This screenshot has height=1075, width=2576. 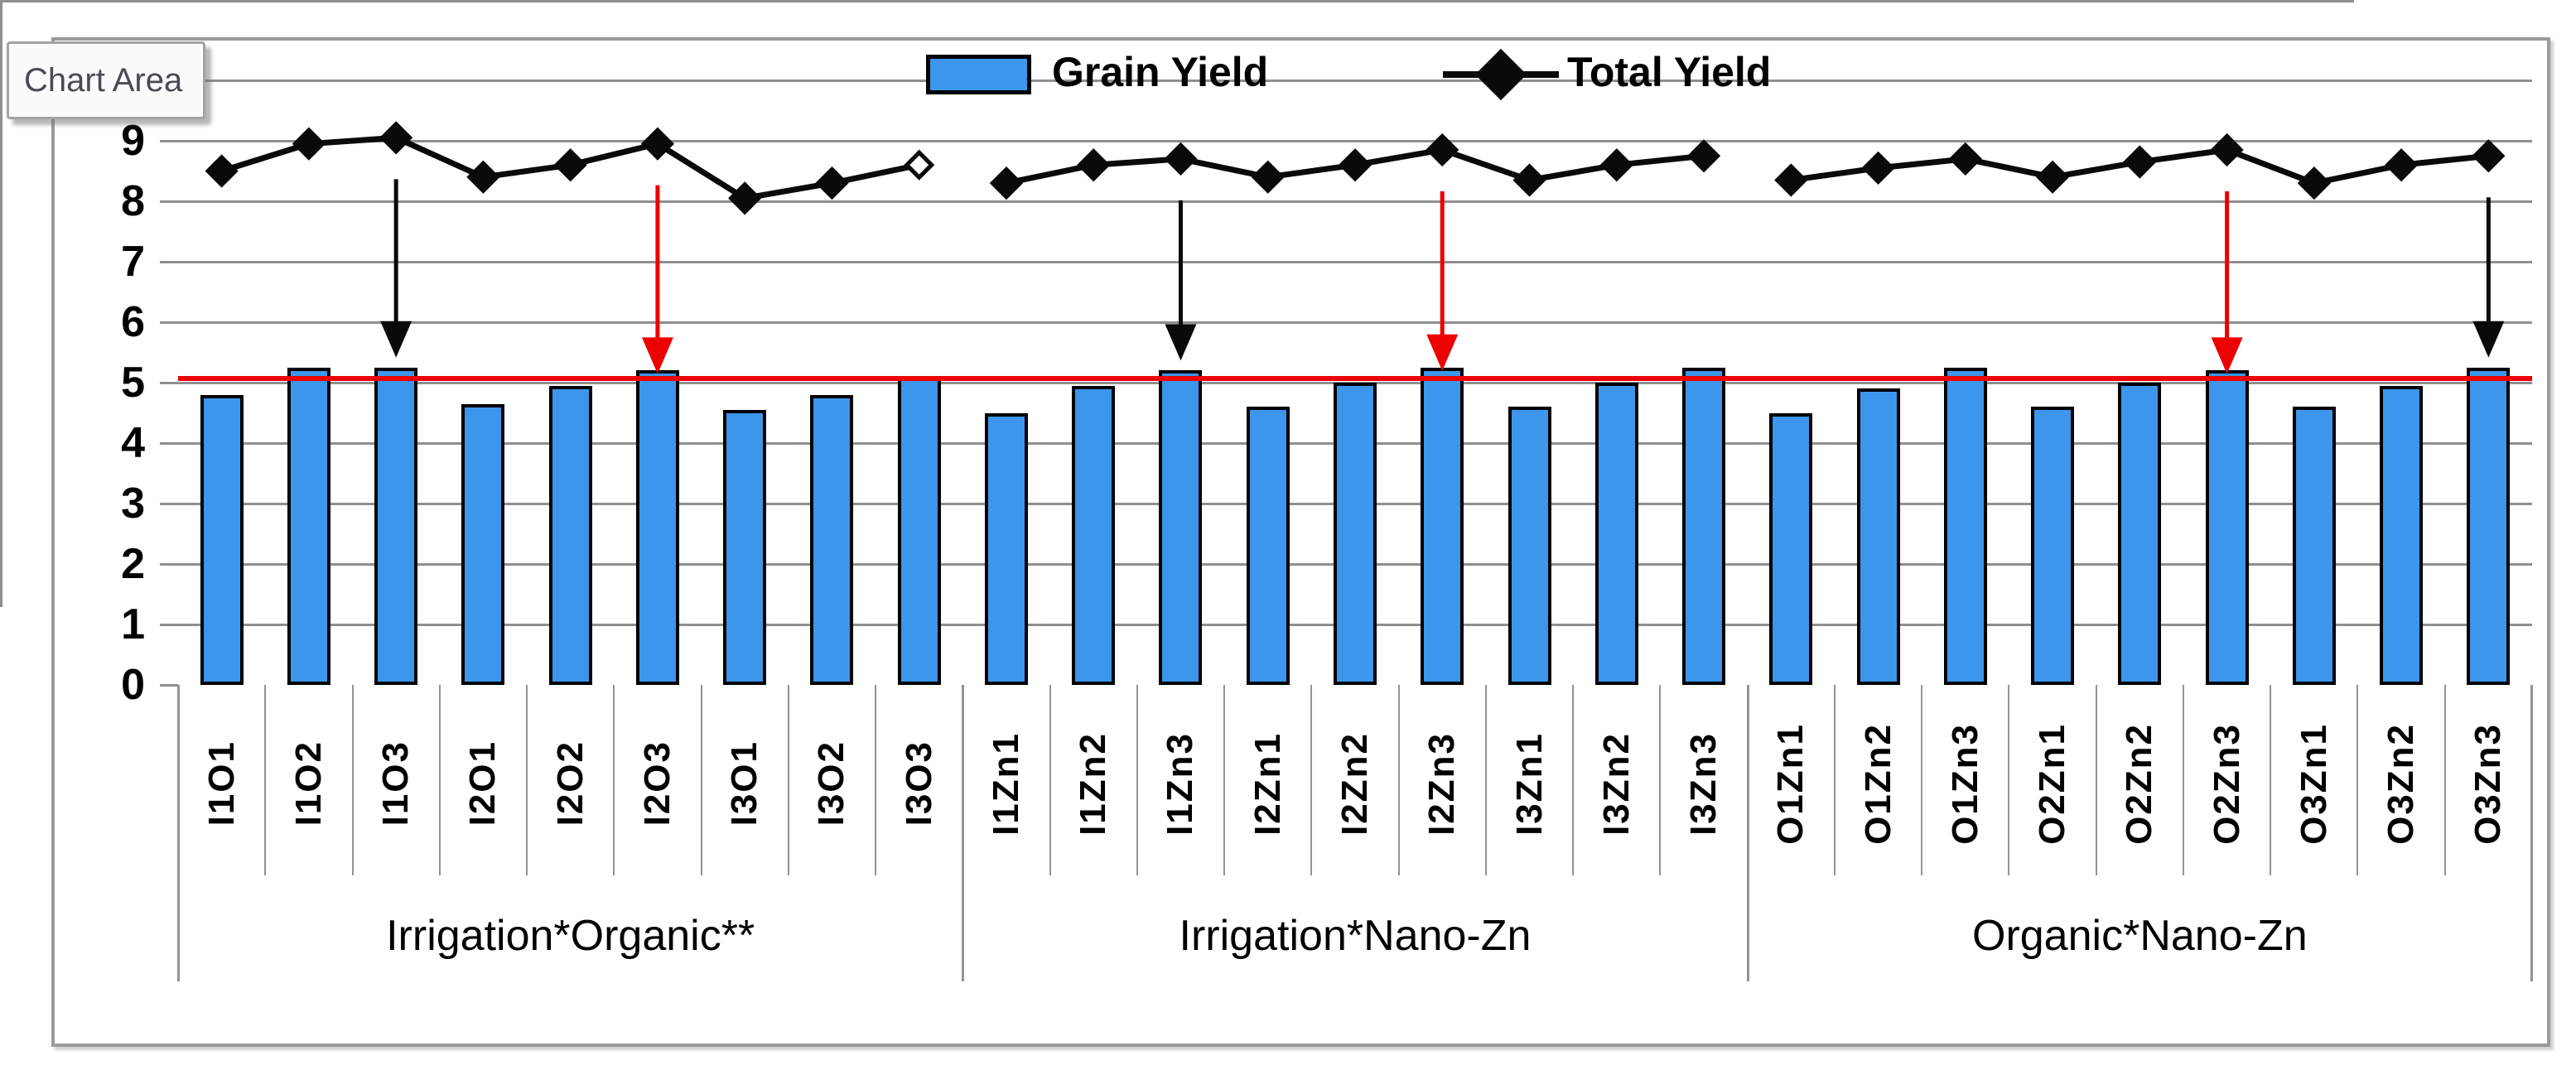 I want to click on x-label-O3Zn3: O3Zn3, so click(x=2489, y=783).